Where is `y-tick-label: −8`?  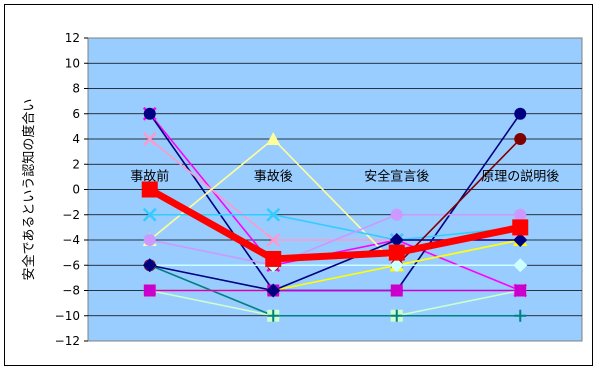
y-tick-label: −8 is located at coordinates (71, 291).